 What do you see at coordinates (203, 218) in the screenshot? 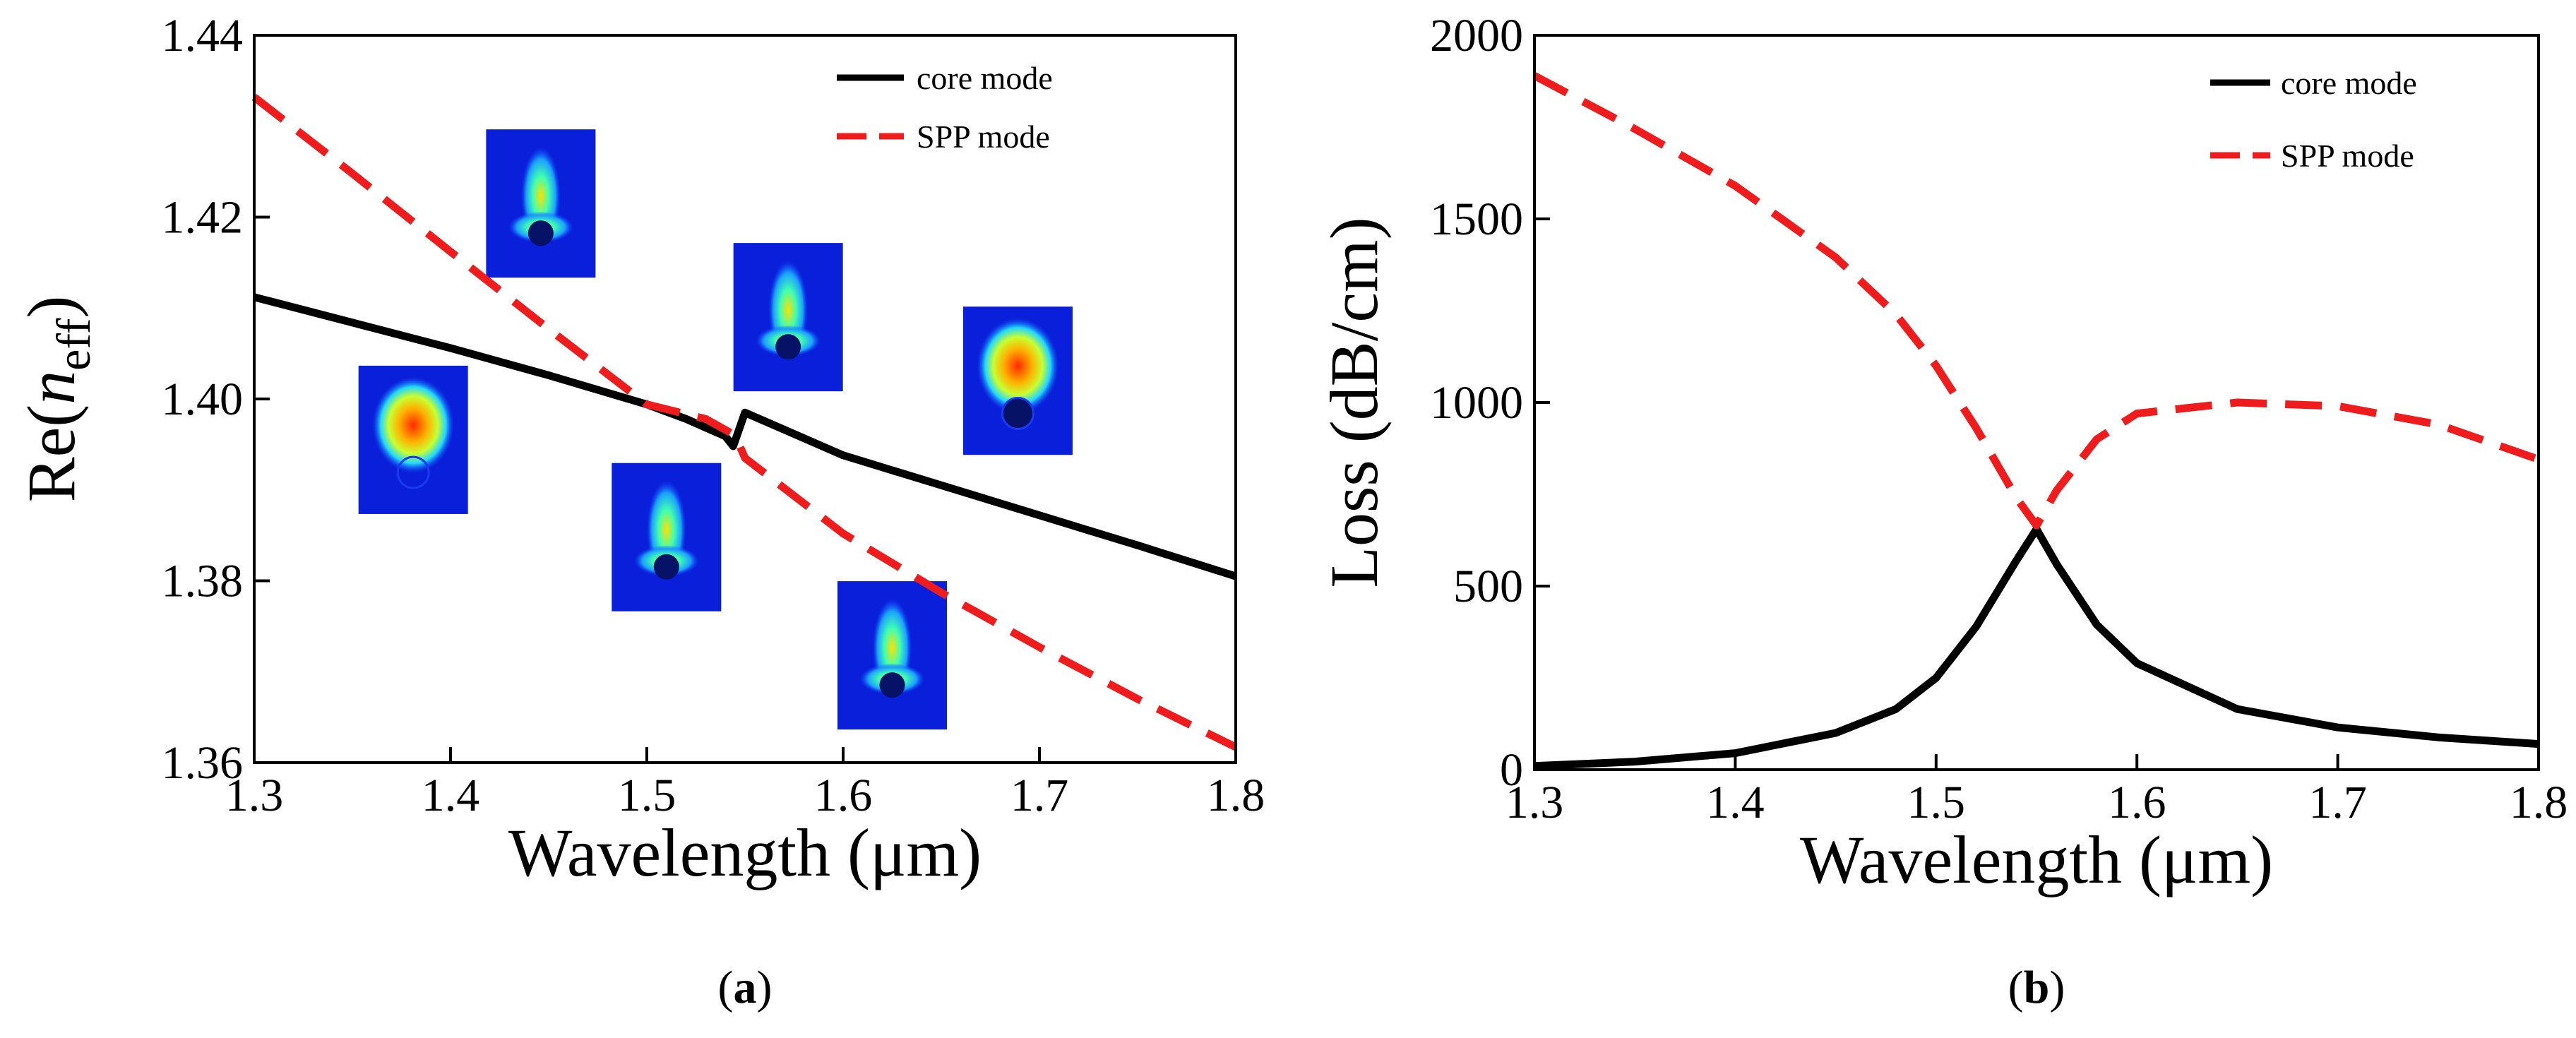
I see `y-tick-label: 1.42` at bounding box center [203, 218].